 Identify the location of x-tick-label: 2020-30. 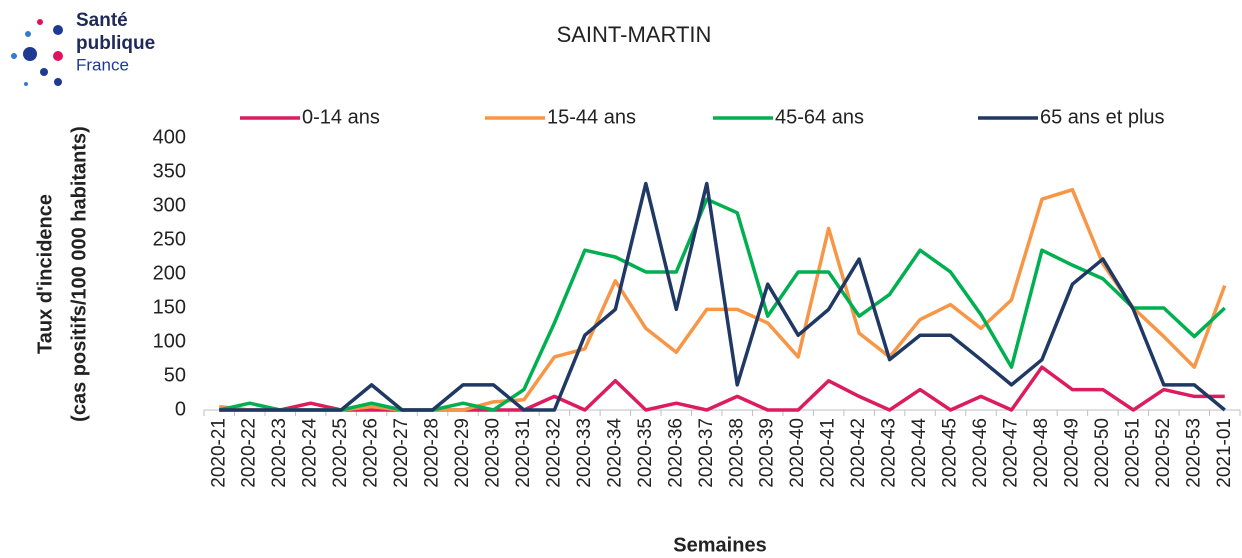
(492, 453).